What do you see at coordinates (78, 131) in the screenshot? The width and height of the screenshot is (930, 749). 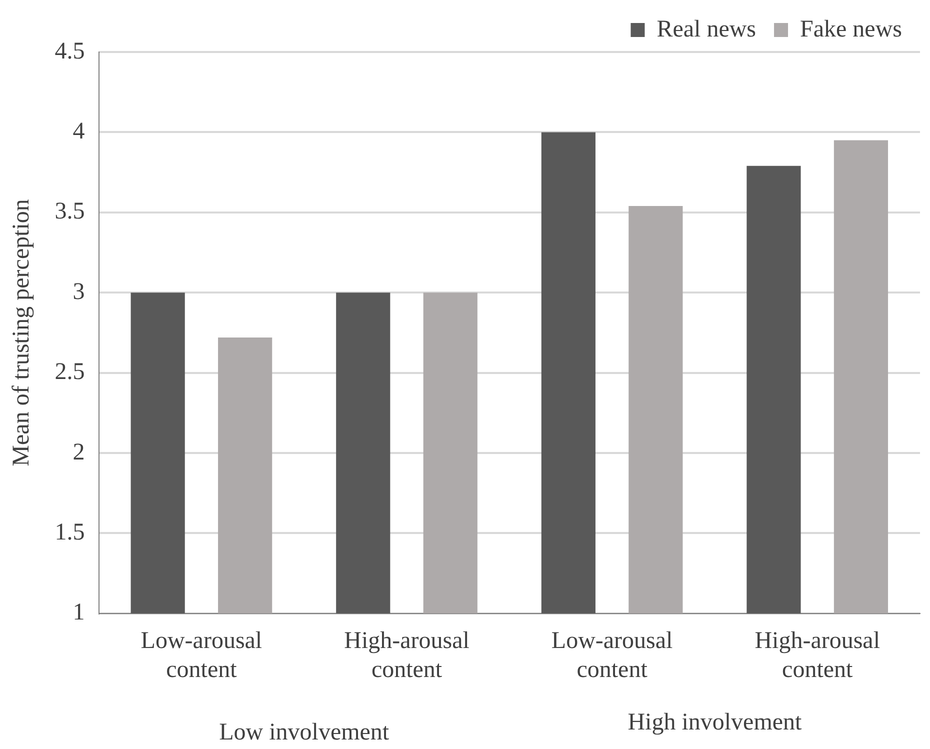 I see `y-tick-label: 4` at bounding box center [78, 131].